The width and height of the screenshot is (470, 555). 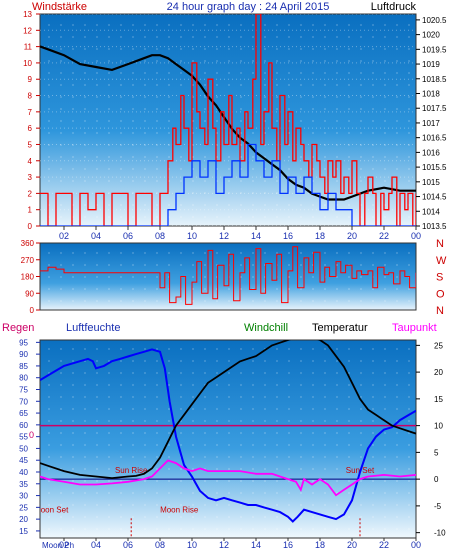 What do you see at coordinates (18, 328) in the screenshot?
I see `rain-legend: Regen` at bounding box center [18, 328].